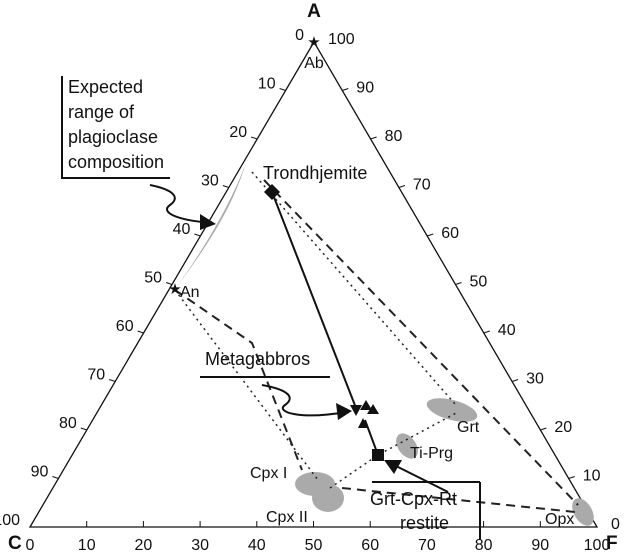 Image resolution: width=627 pixels, height=555 pixels. I want to click on opx-label: Opx, so click(559, 519).